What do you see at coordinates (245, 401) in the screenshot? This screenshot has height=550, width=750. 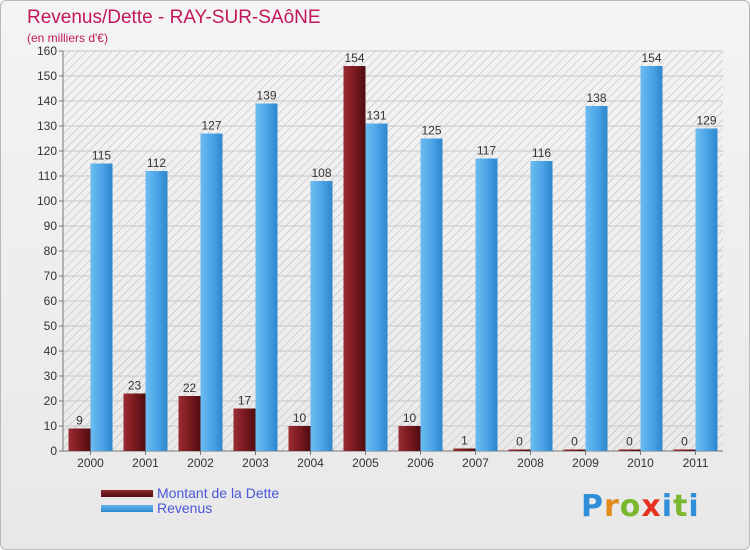 I see `data-label: 17` at bounding box center [245, 401].